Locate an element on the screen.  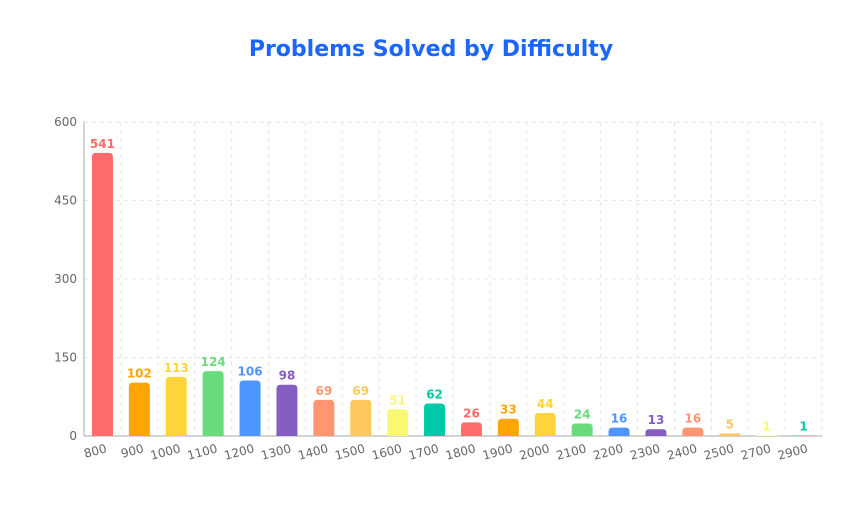
data-label-2200: 16 is located at coordinates (619, 419).